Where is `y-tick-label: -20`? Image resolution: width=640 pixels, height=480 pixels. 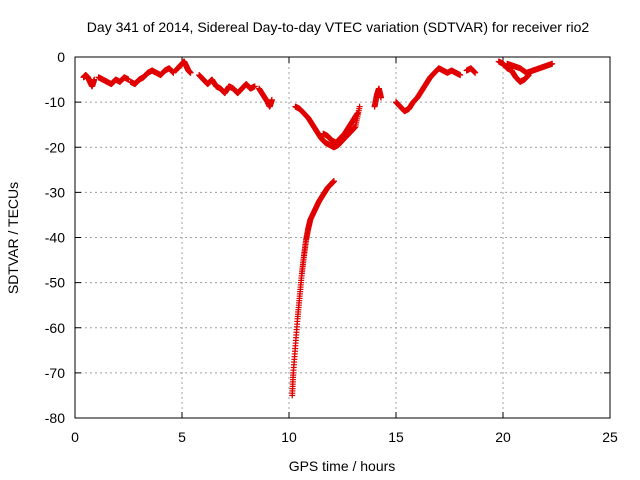 y-tick-label: -20 is located at coordinates (55, 147).